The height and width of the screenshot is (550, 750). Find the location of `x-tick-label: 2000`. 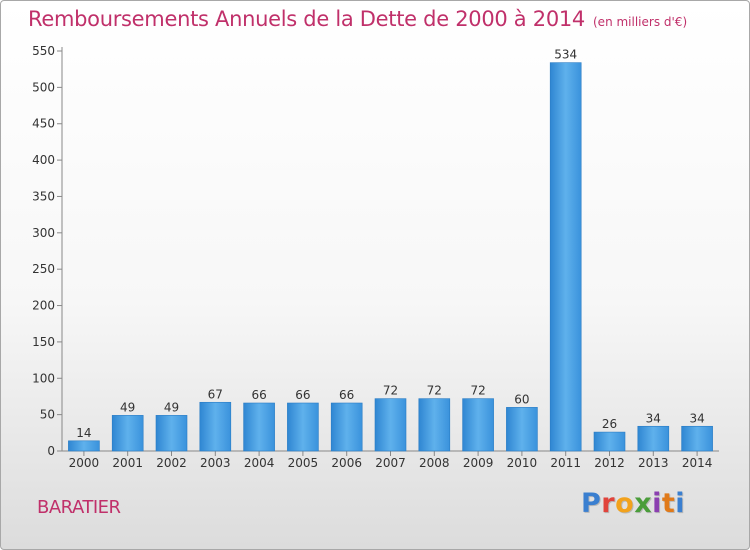

x-tick-label: 2000 is located at coordinates (84, 463).